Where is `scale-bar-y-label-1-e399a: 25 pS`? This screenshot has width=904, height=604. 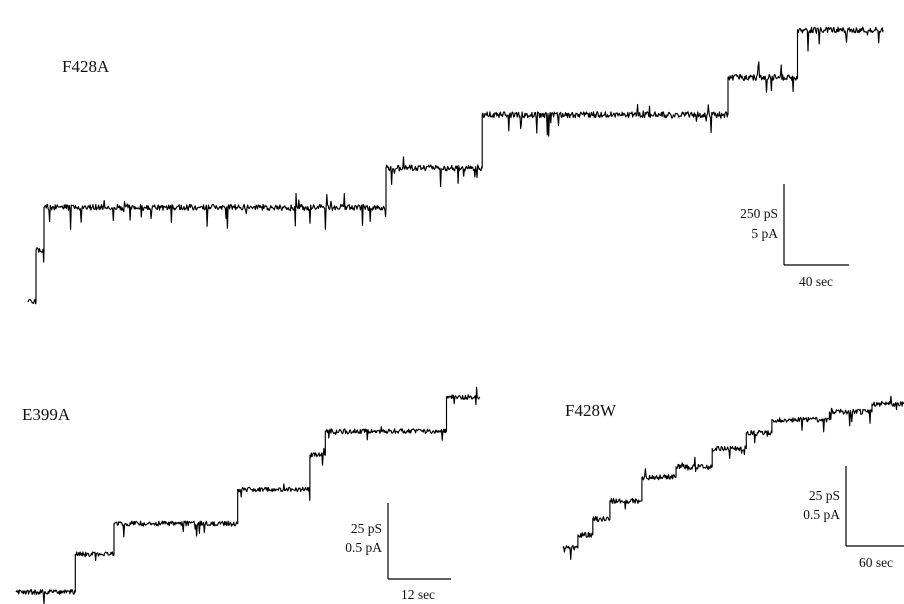 scale-bar-y-label-1-e399a: 25 pS is located at coordinates (366, 528).